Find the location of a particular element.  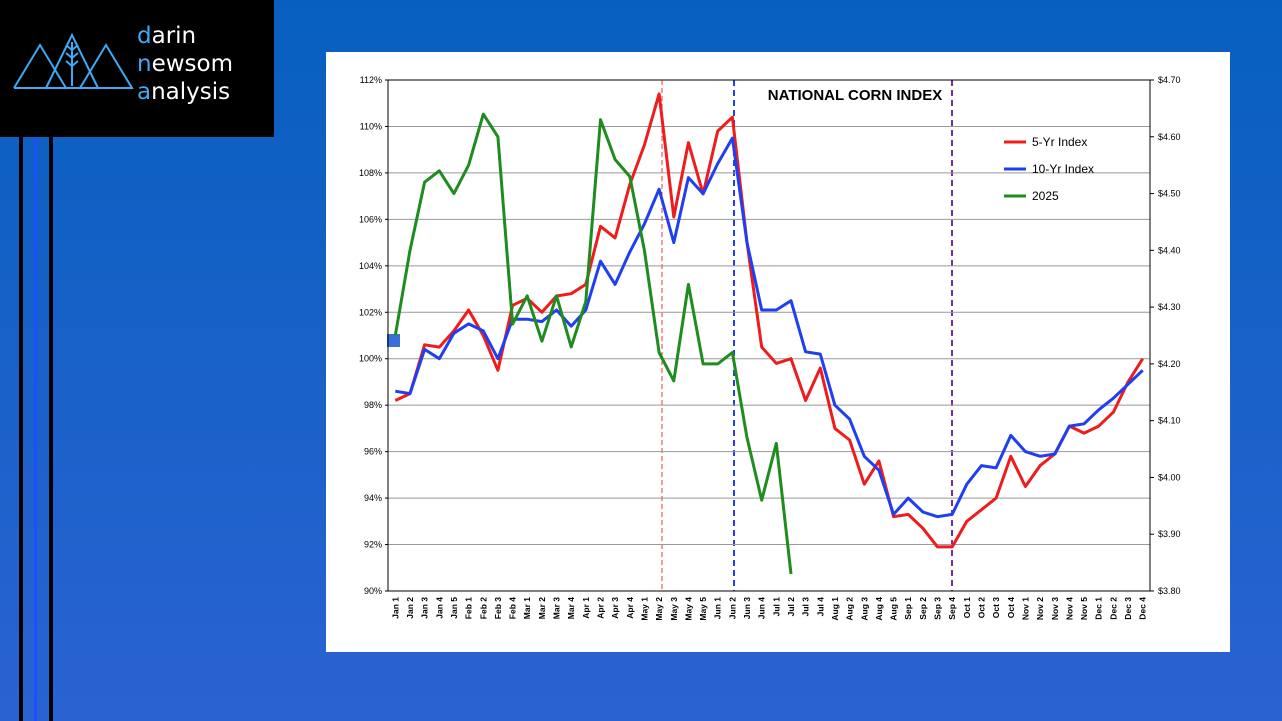

y2-tick-label: $4.30 is located at coordinates (1169, 307).